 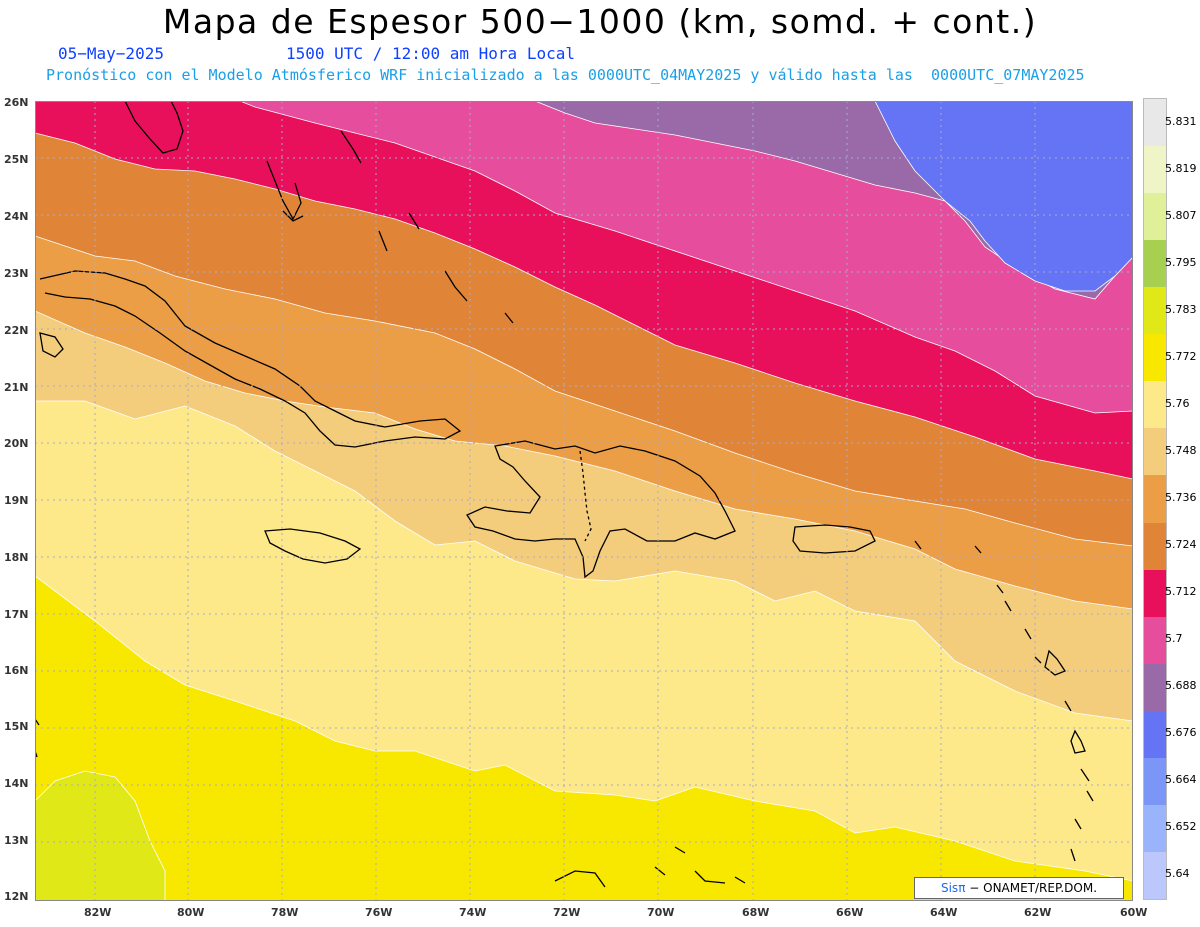 What do you see at coordinates (16, 840) in the screenshot?
I see `lat-label: 13N` at bounding box center [16, 840].